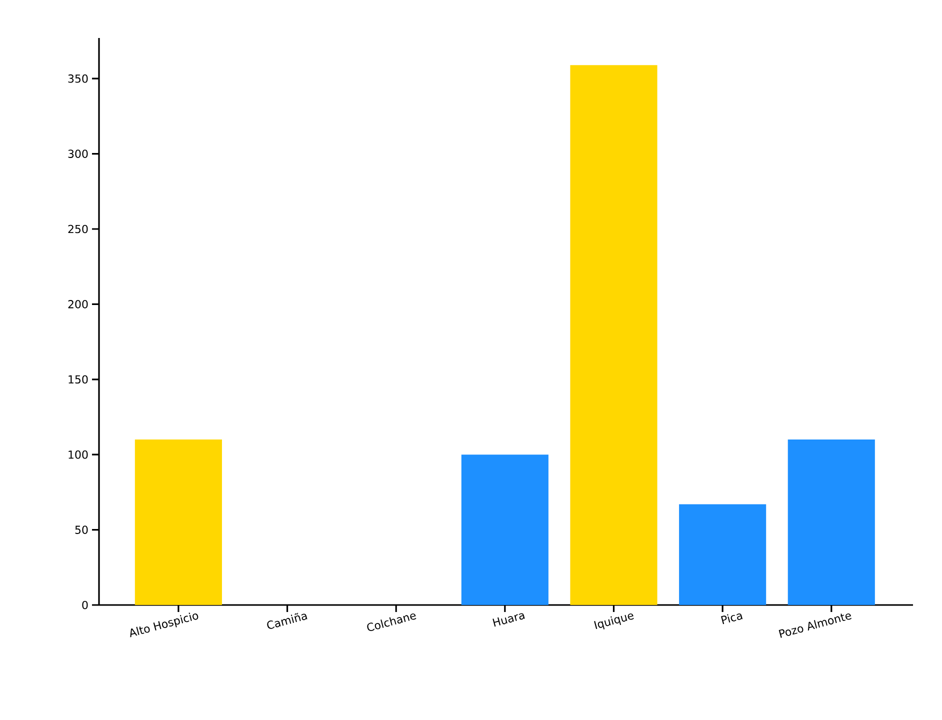 Image resolution: width=942 pixels, height=720 pixels. Describe the element at coordinates (78, 229) in the screenshot. I see `y-tick-label: 250` at that location.